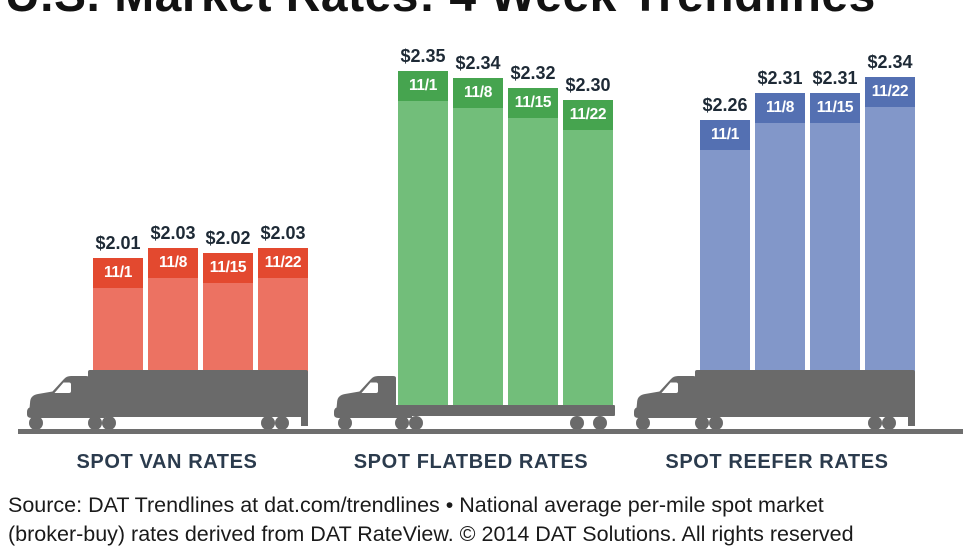 This screenshot has width=980, height=552. What do you see at coordinates (725, 105) in the screenshot?
I see `bar-value-label: $2.26` at bounding box center [725, 105].